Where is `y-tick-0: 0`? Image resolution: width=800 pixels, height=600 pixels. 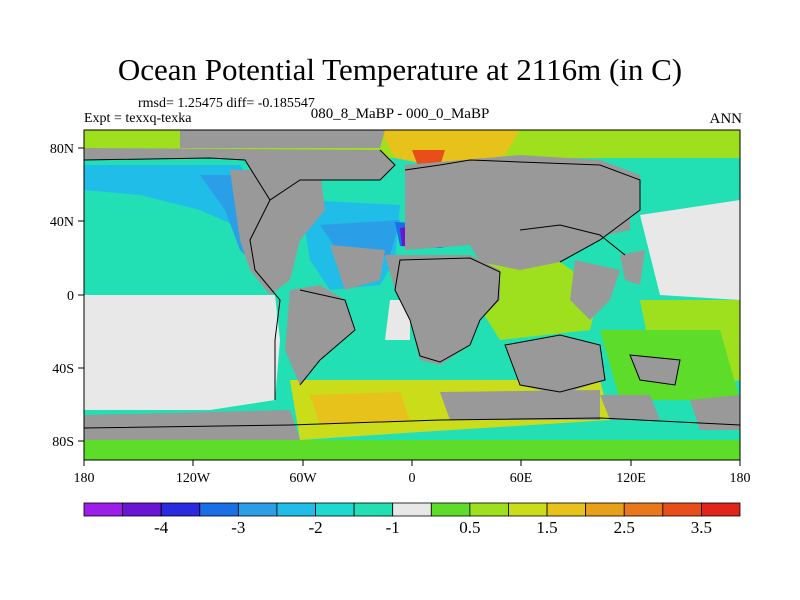 y-tick-0: 0 is located at coordinates (70, 296).